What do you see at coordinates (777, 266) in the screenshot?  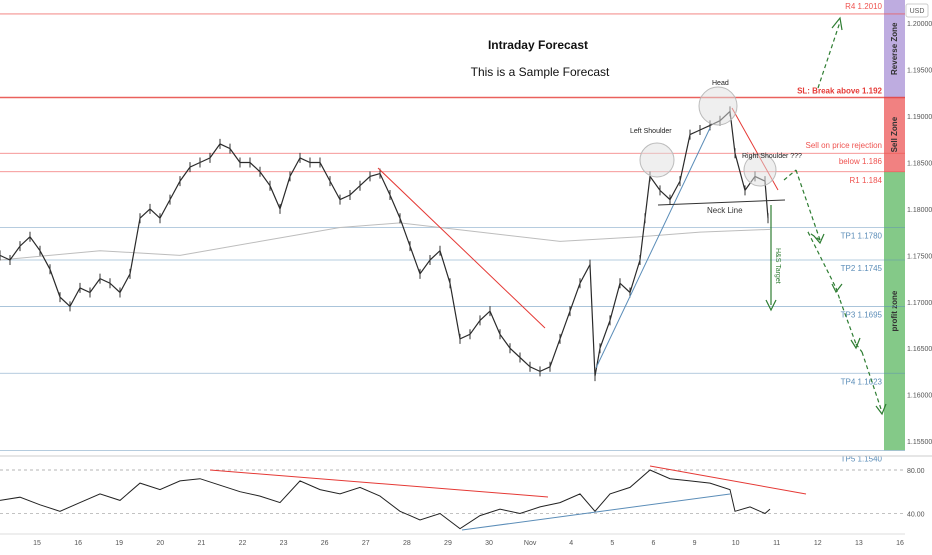 I see `hs-target-label: H&S Target` at bounding box center [777, 266].